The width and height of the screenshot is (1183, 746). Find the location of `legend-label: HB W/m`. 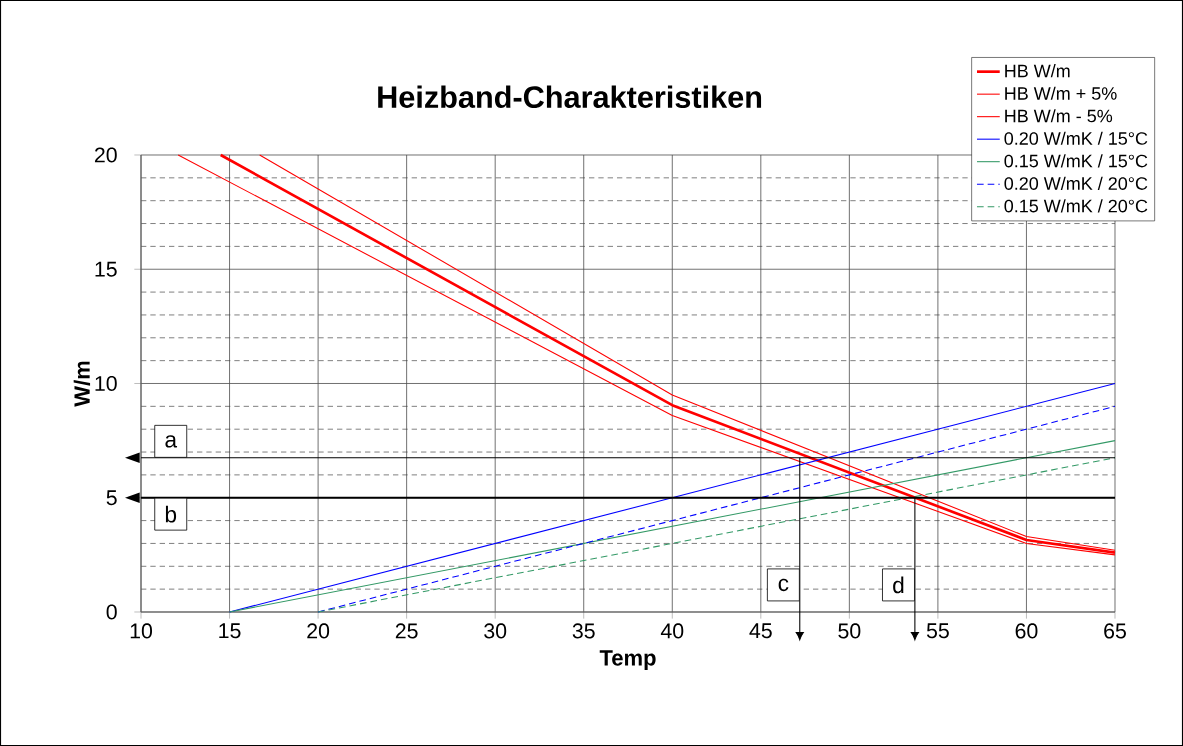

legend-label: HB W/m is located at coordinates (1037, 71).